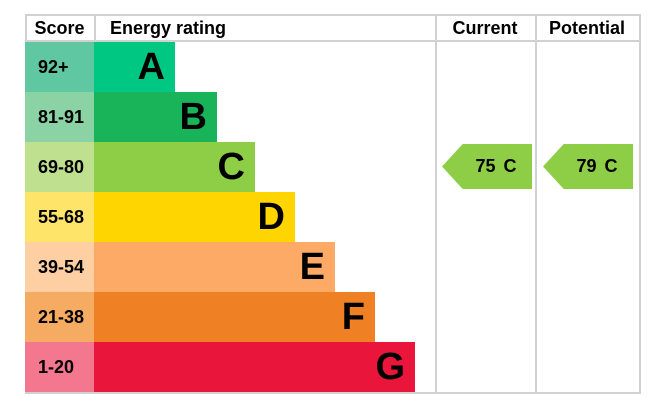 Image resolution: width=669 pixels, height=412 pixels. What do you see at coordinates (168, 28) in the screenshot?
I see `energy-rating-column-header: Energy rating` at bounding box center [168, 28].